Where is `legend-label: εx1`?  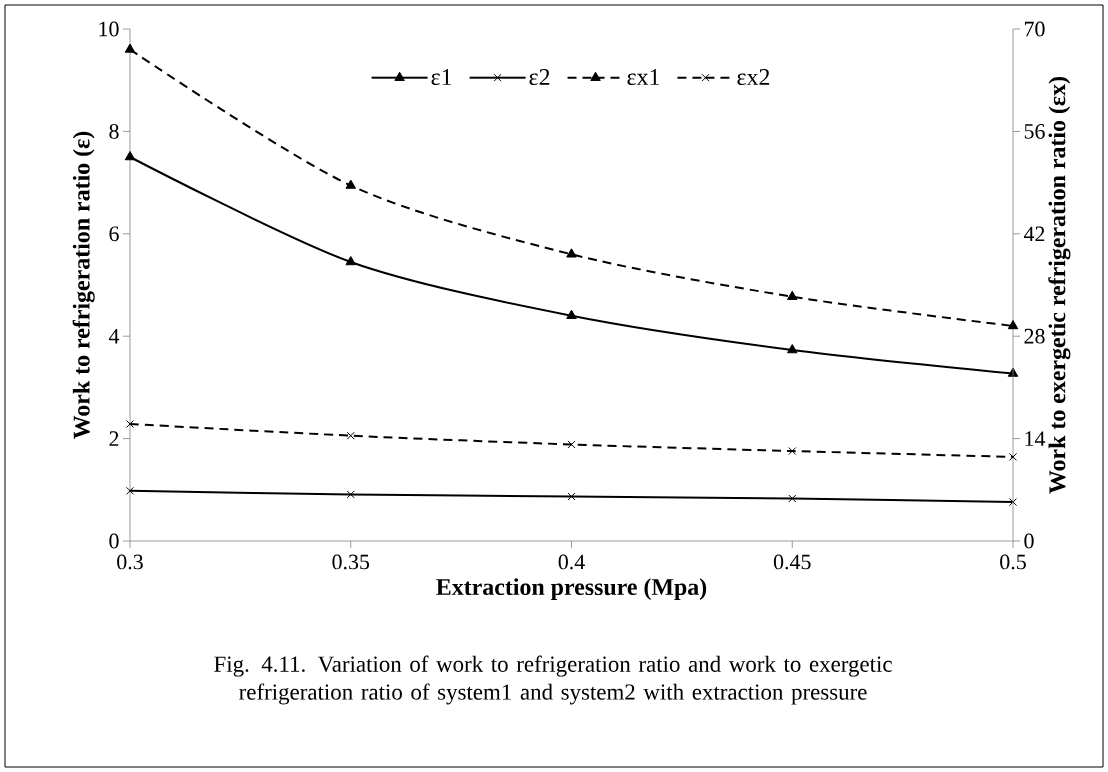 legend-label: εx1 is located at coordinates (643, 77).